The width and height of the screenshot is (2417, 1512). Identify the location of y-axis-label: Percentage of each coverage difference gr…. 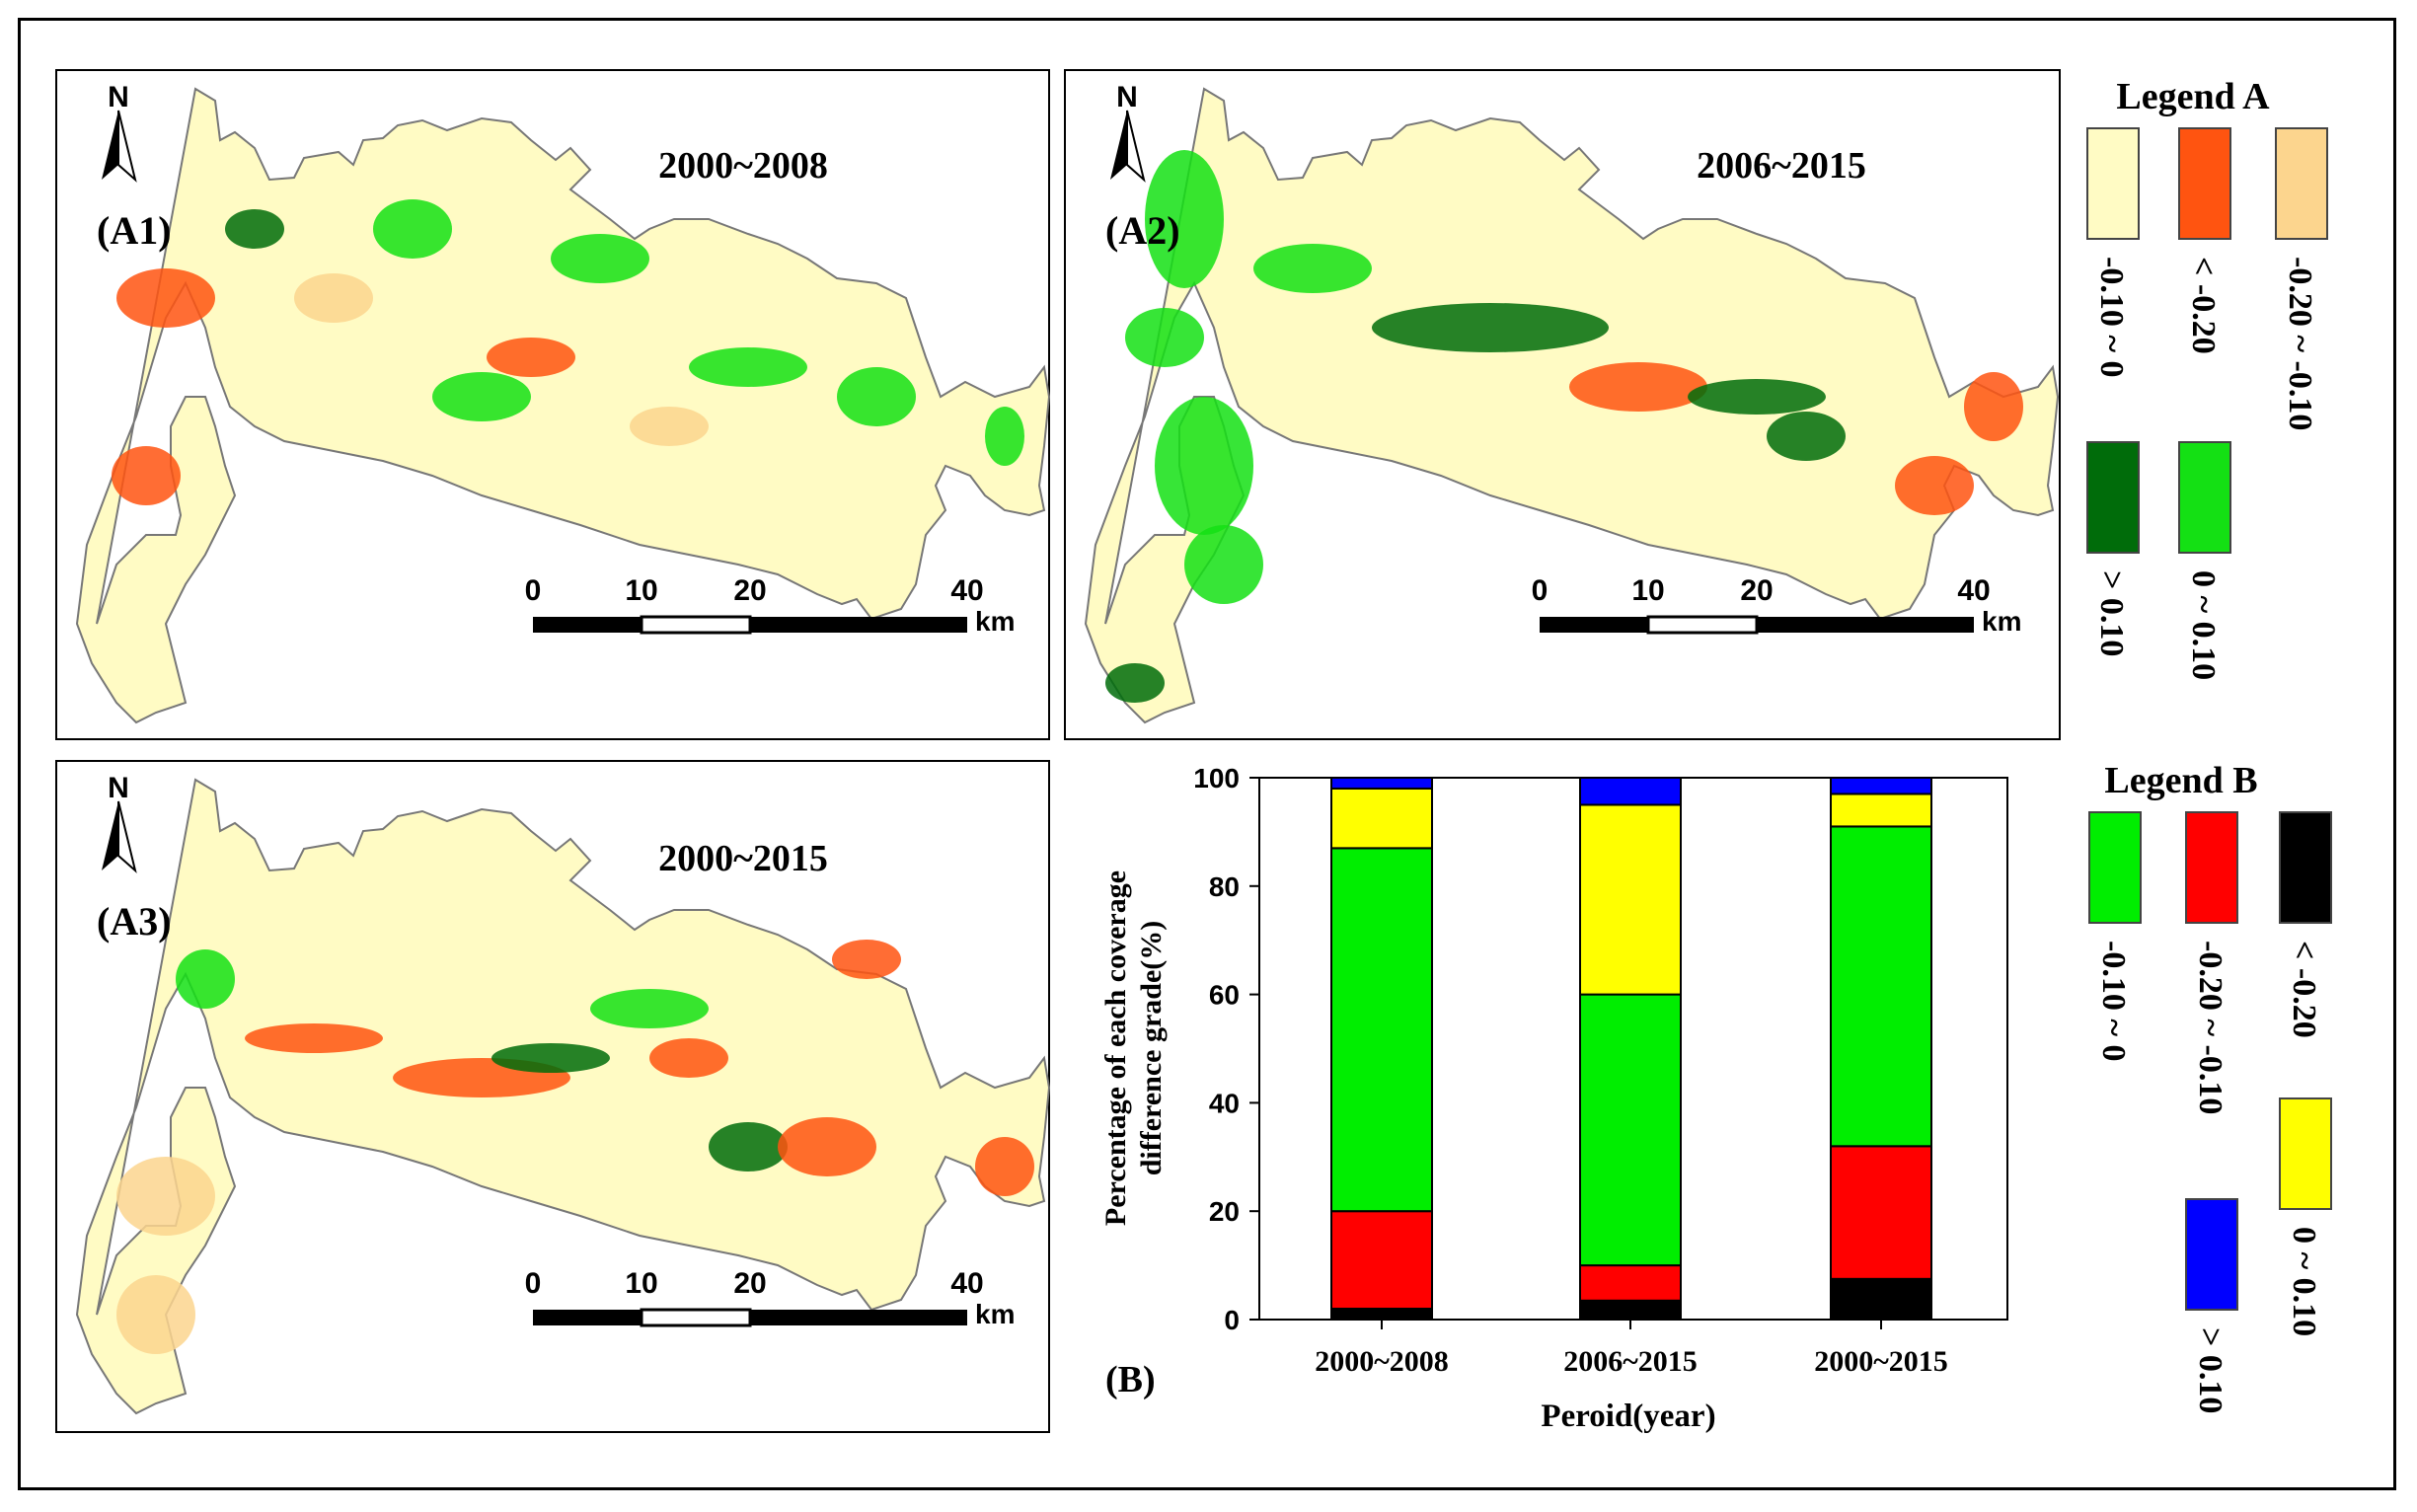
(1133, 1048).